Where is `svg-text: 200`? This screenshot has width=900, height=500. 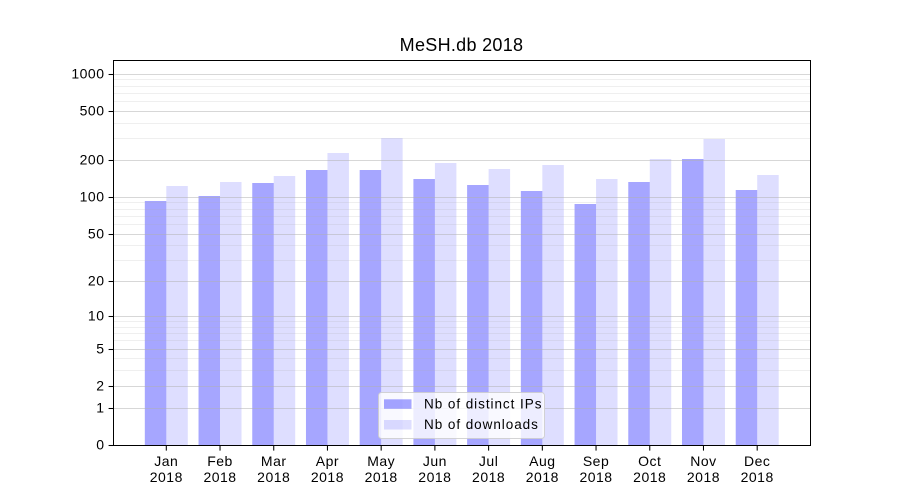 svg-text: 200 is located at coordinates (92, 160).